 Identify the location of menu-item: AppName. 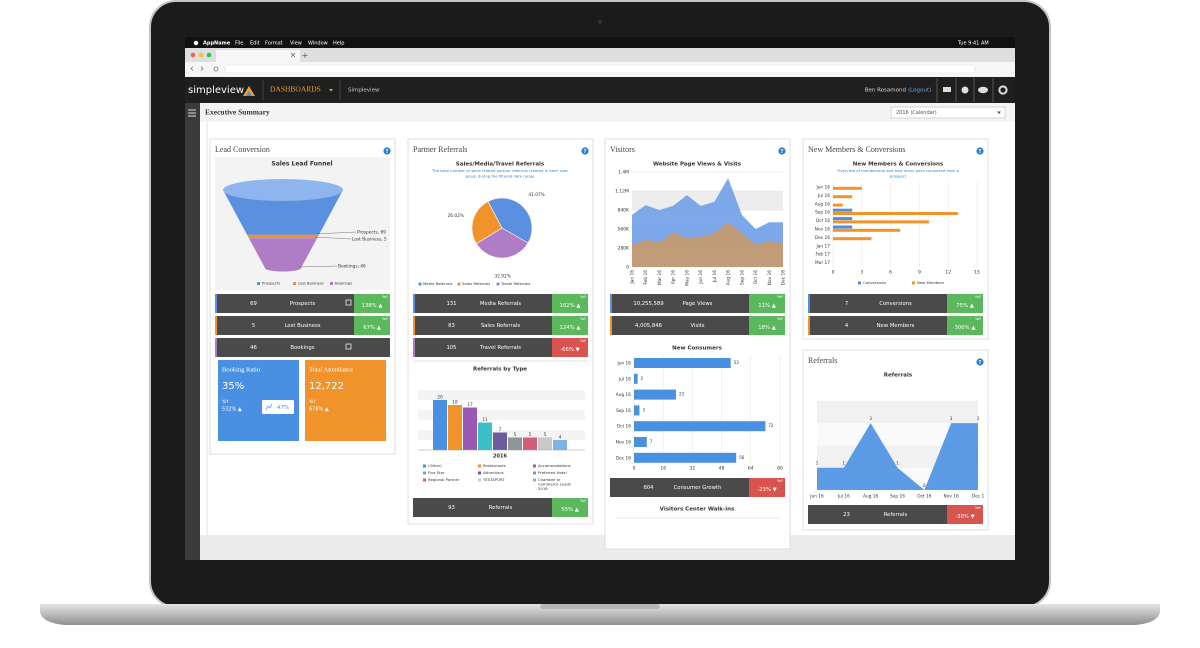
(217, 44).